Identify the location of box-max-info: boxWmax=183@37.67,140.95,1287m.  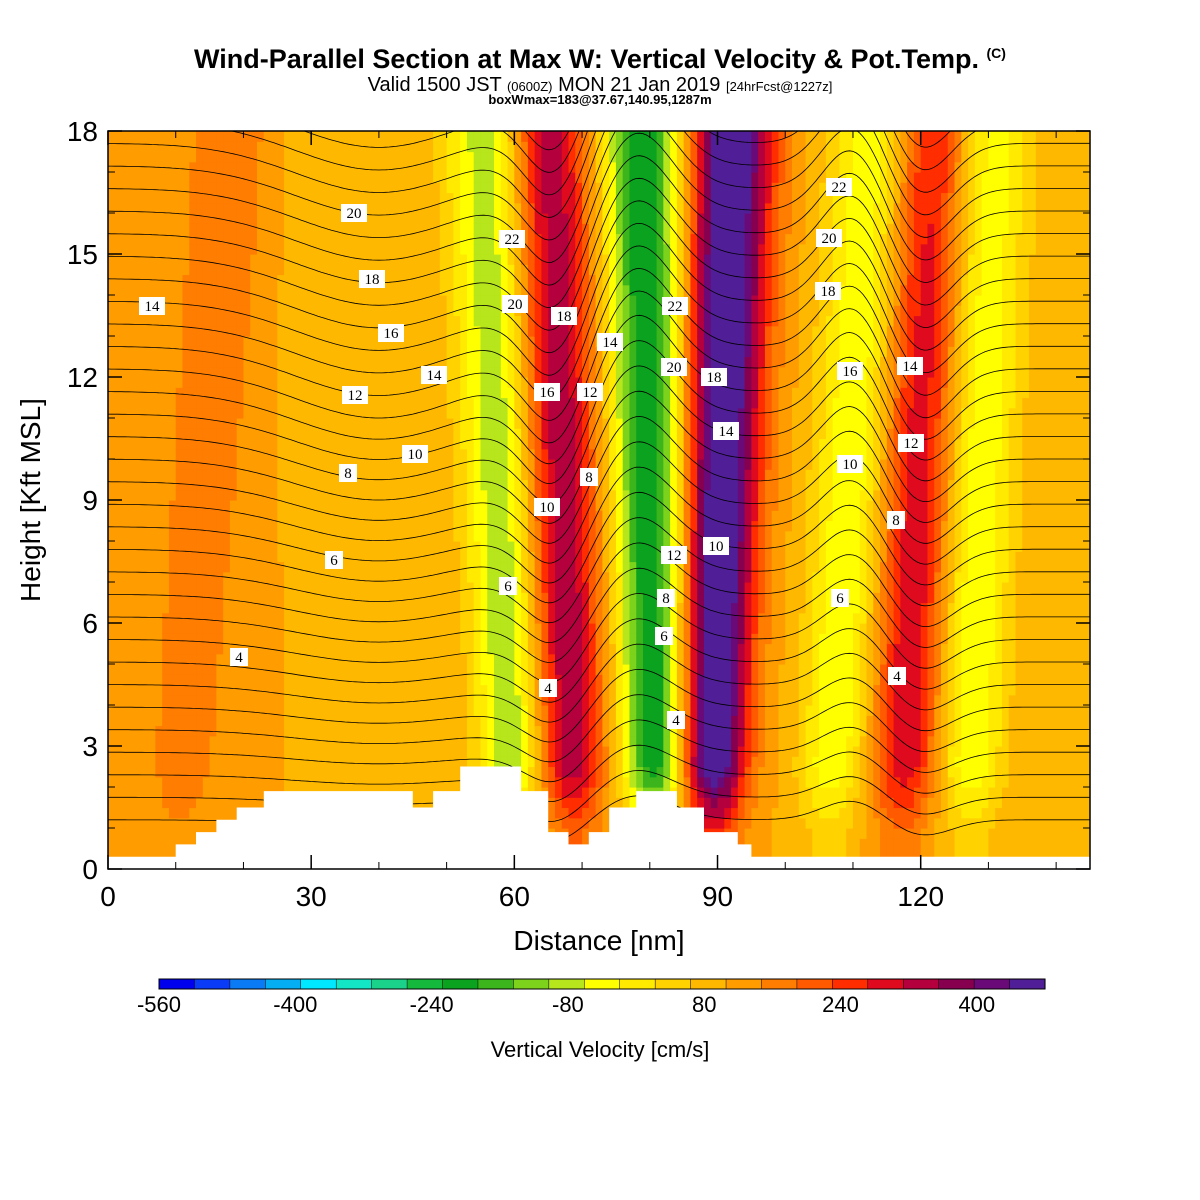
(600, 99).